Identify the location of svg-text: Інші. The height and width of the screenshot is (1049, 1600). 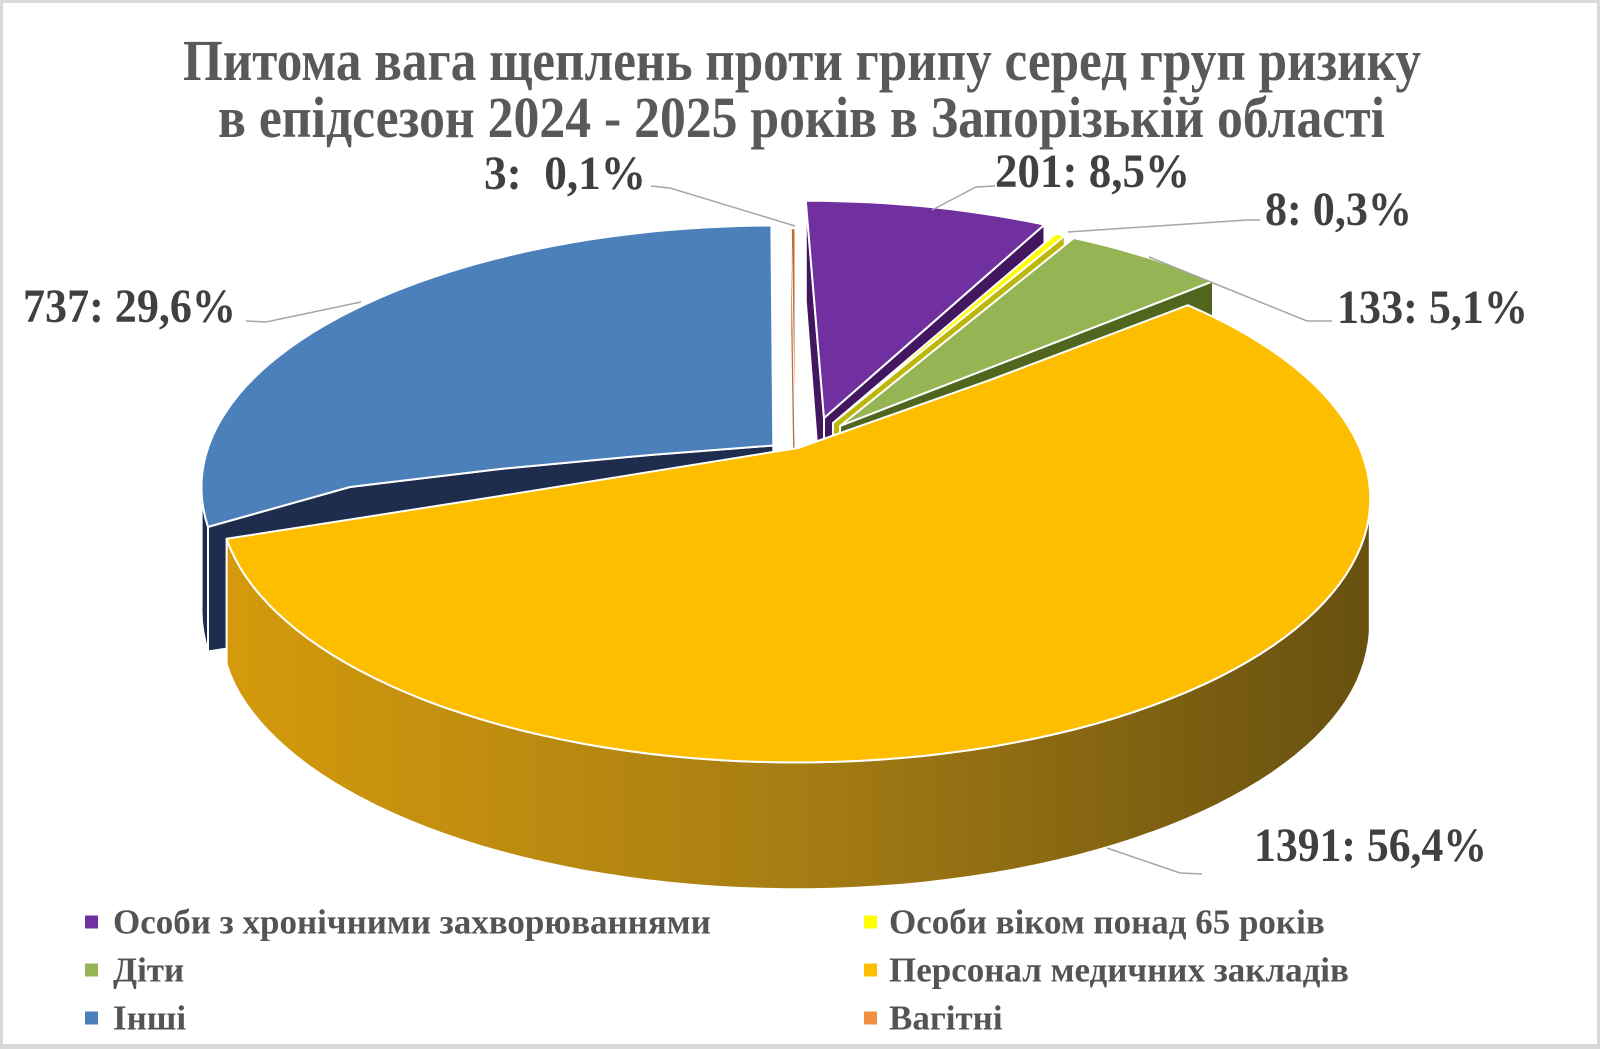
(149, 1018).